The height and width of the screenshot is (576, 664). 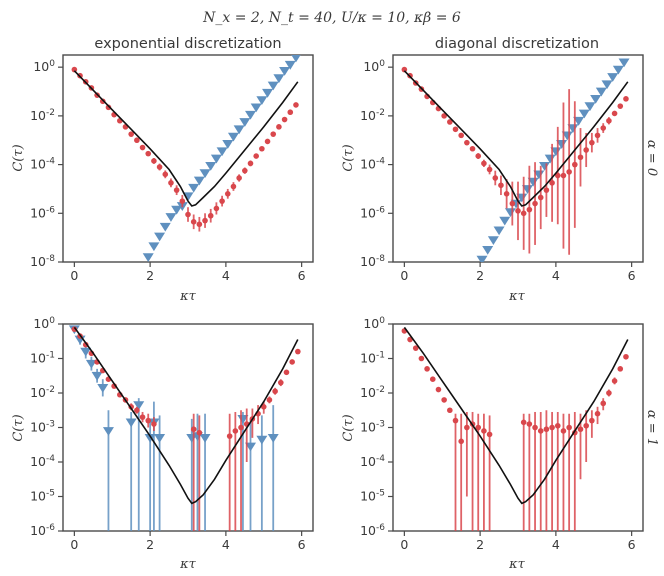 What do you see at coordinates (372, 496) in the screenshot?
I see `y-tick-label: 10⁻⁵` at bounding box center [372, 496].